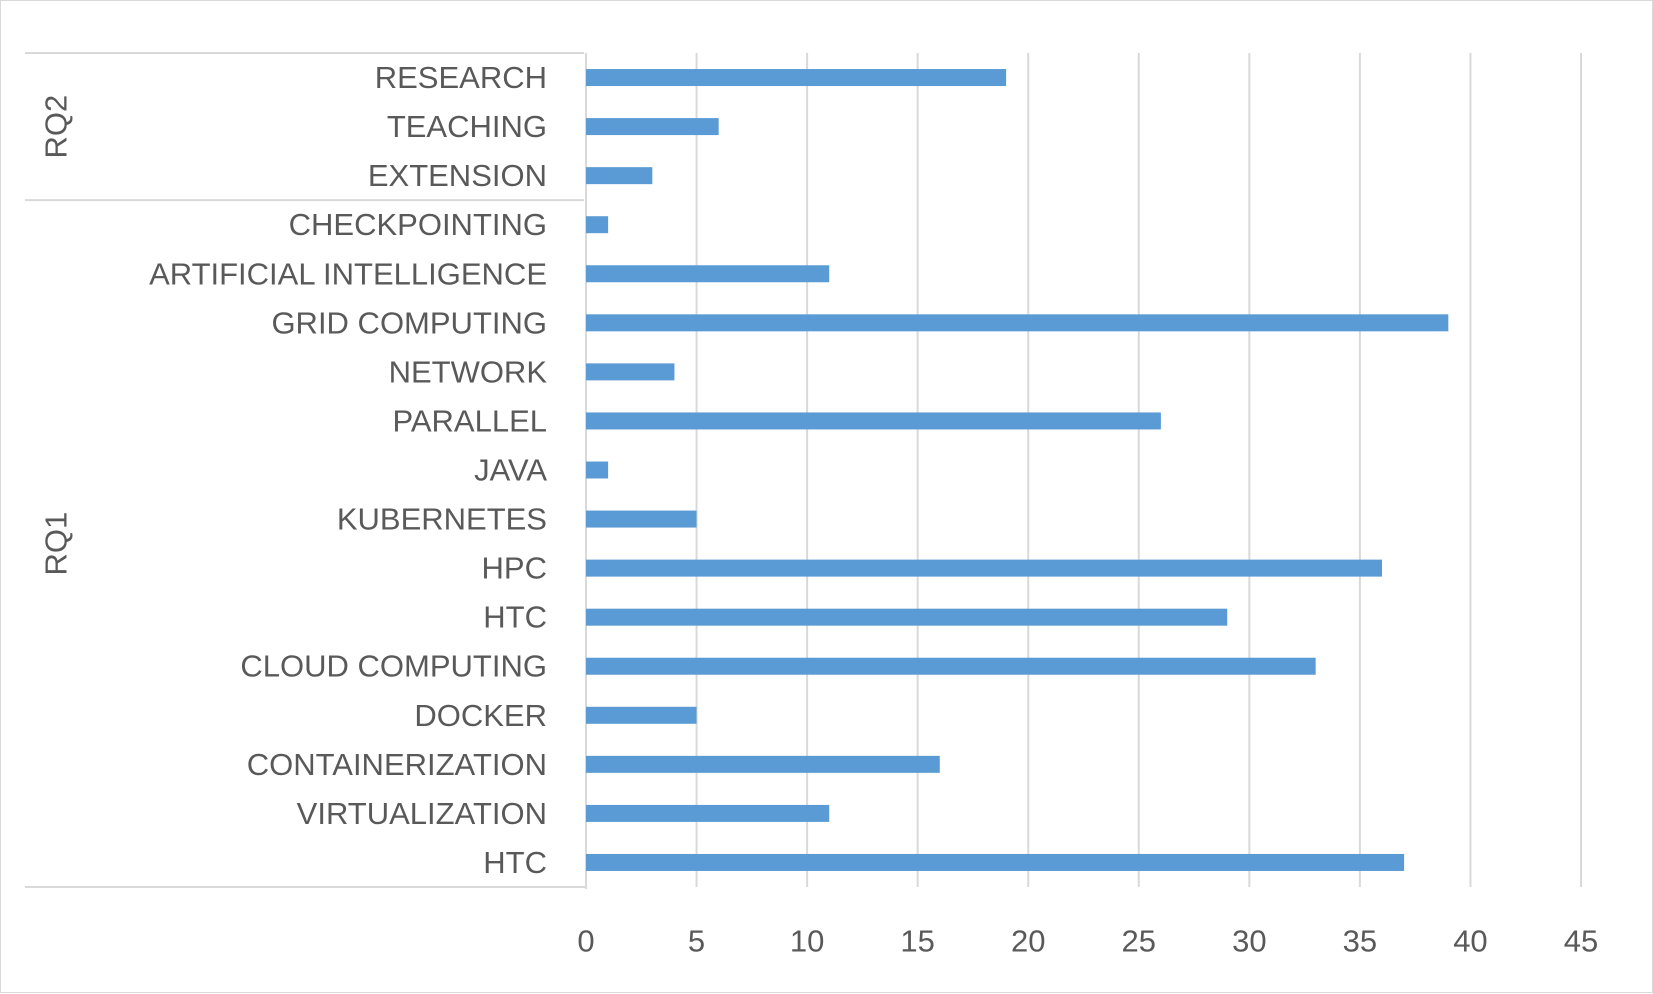 This screenshot has height=994, width=1653. What do you see at coordinates (397, 764) in the screenshot?
I see `category-label: CONTAINERIZATION` at bounding box center [397, 764].